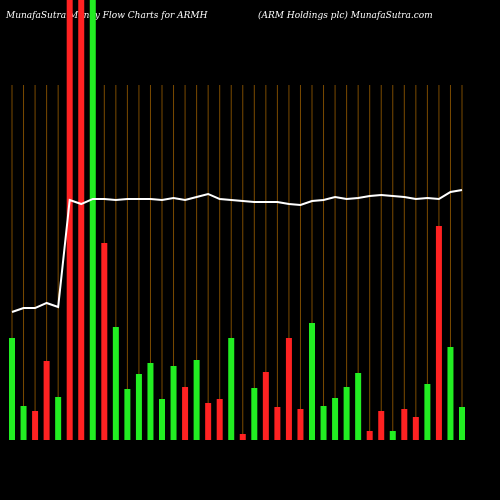 The height and width of the screenshot is (500, 500). I want to click on chart-title: MunafaSutra Money Flow Charts for ARMH, so click(106, 16).